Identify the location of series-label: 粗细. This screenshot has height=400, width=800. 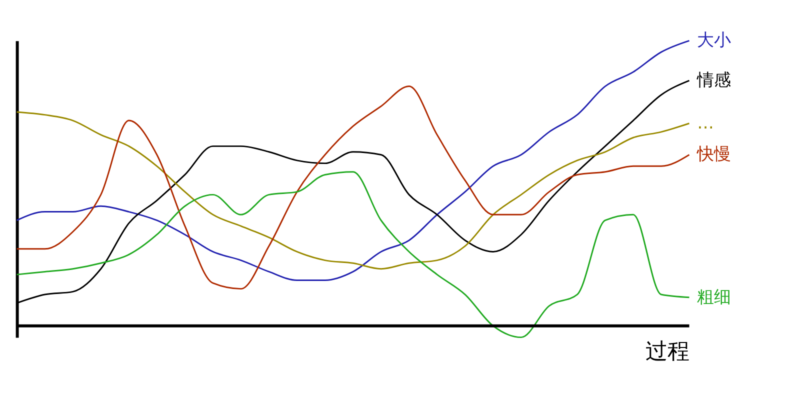
(714, 296).